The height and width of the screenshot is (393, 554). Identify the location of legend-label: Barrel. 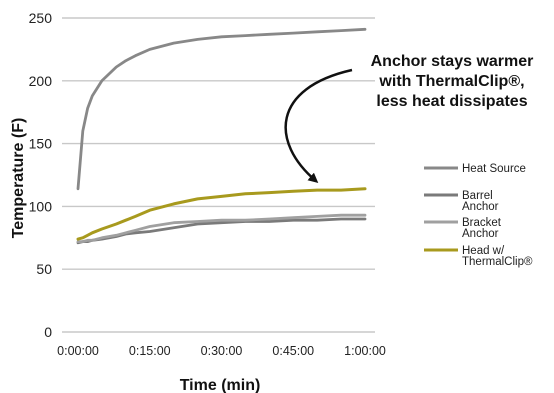
(477, 196).